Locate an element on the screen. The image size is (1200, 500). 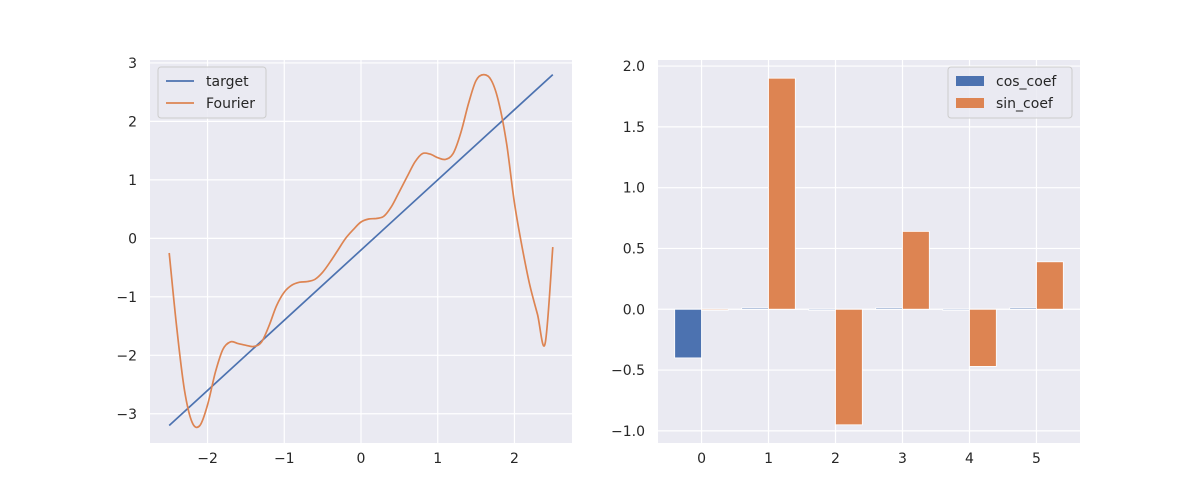
y-tick-label: −0.5 is located at coordinates (628, 371).